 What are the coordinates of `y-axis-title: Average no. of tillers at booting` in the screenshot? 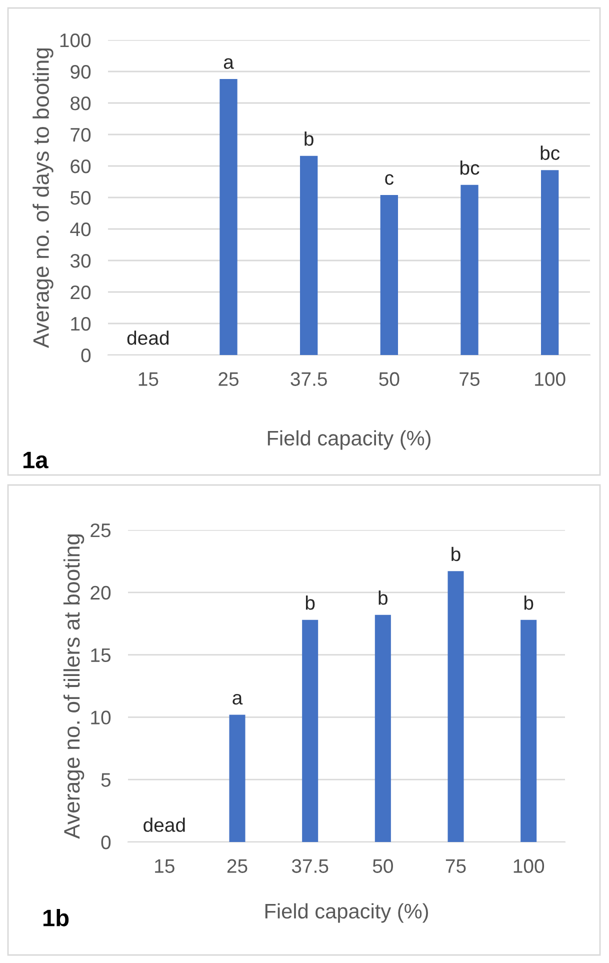 It's located at (73, 686).